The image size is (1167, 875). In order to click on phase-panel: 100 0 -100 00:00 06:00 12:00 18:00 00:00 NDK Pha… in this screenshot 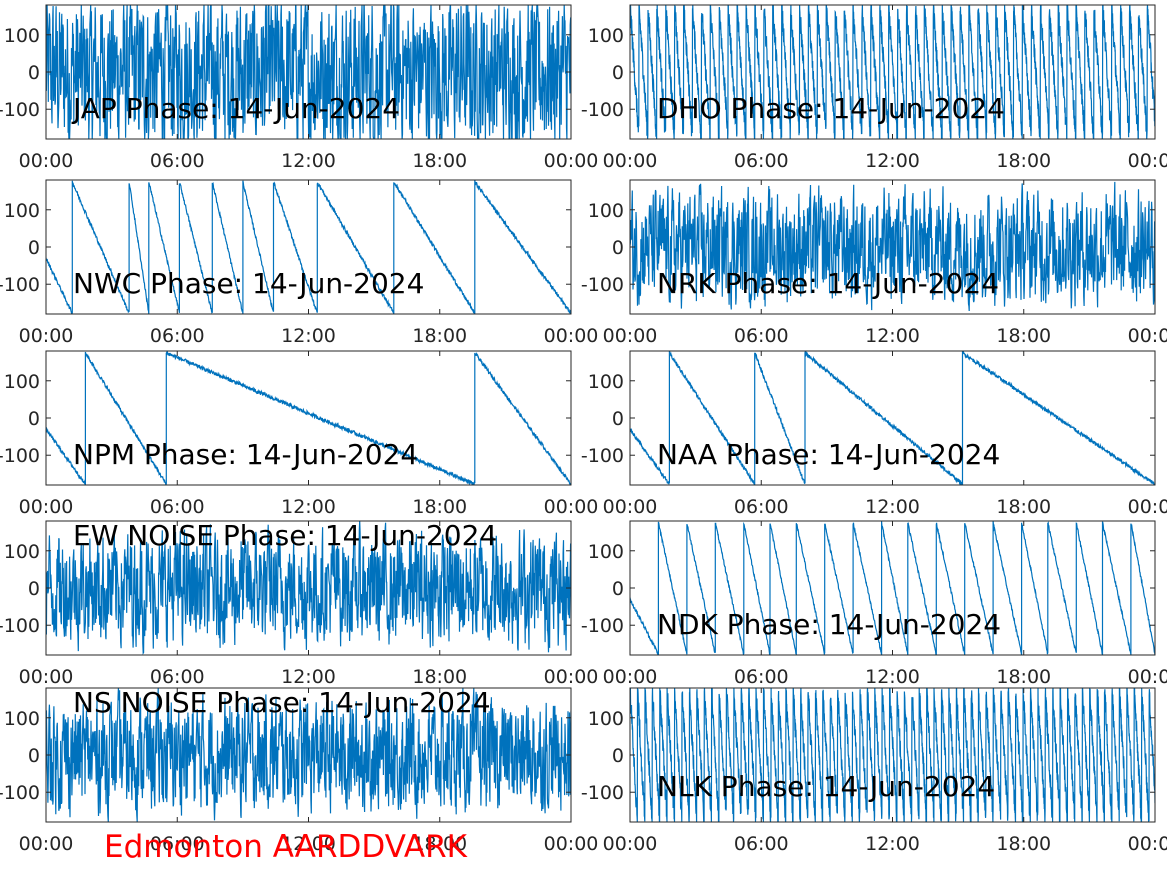, I will do `click(874, 604)`.